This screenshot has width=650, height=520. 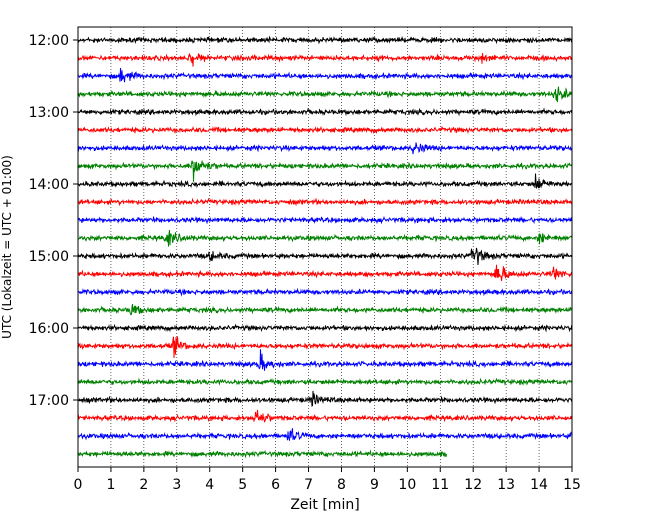 What do you see at coordinates (473, 485) in the screenshot?
I see `x-tick-label: 12` at bounding box center [473, 485].